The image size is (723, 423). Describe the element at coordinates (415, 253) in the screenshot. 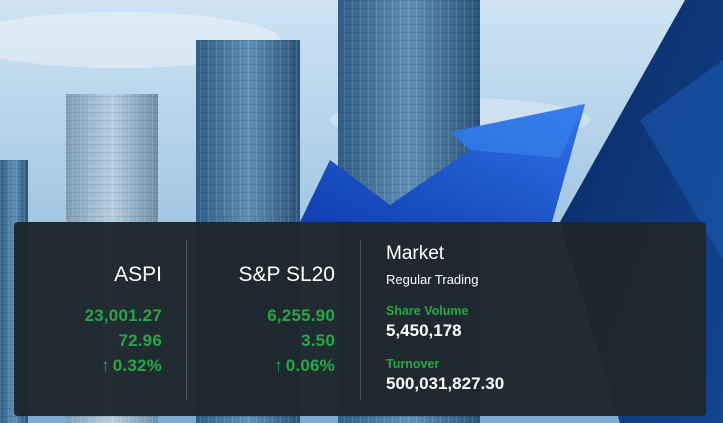

I see `market-title: Market` at that location.